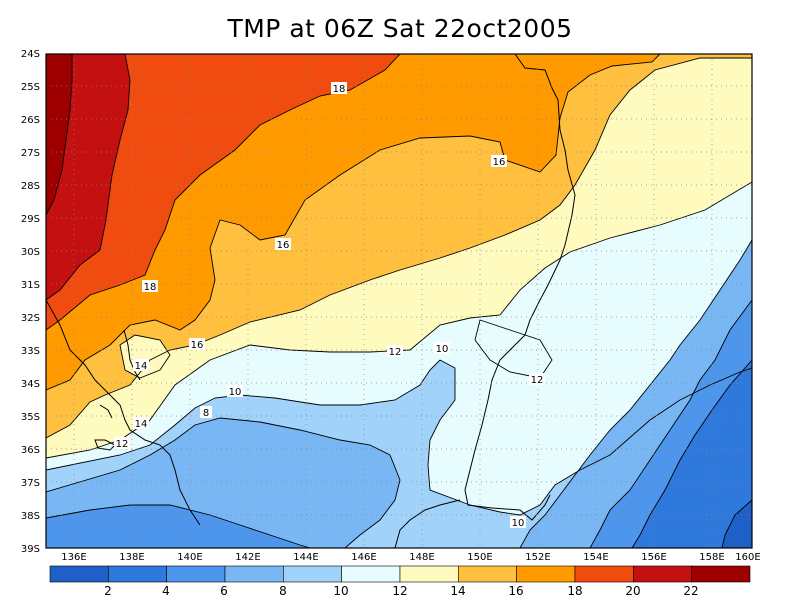  What do you see at coordinates (574, 591) in the screenshot?
I see `colorbar-label: 18` at bounding box center [574, 591].